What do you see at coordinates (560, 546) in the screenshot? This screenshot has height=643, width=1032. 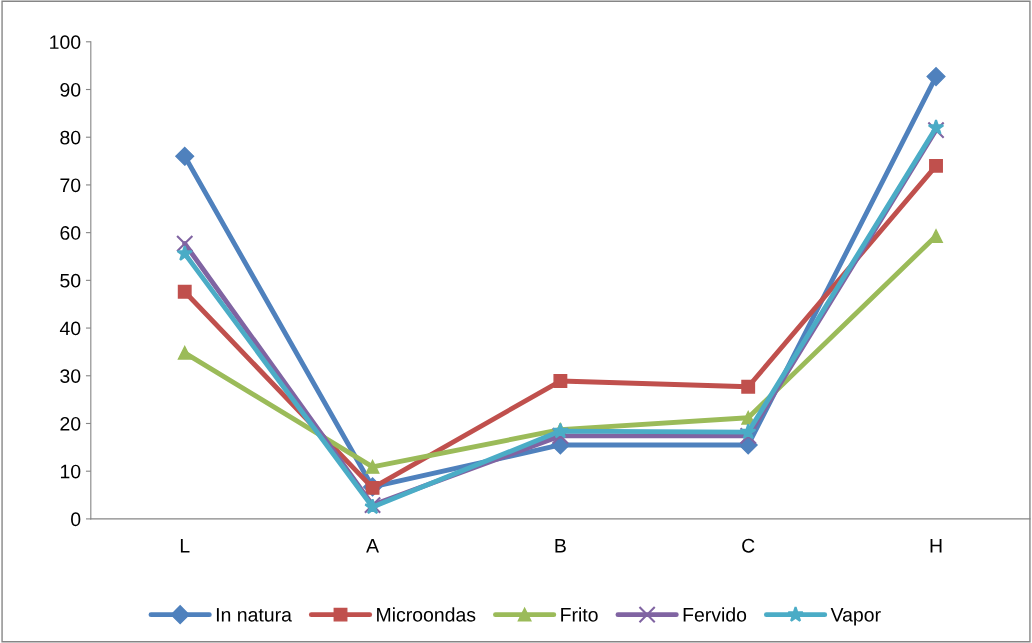 I see `x-tick-label: B` at bounding box center [560, 546].